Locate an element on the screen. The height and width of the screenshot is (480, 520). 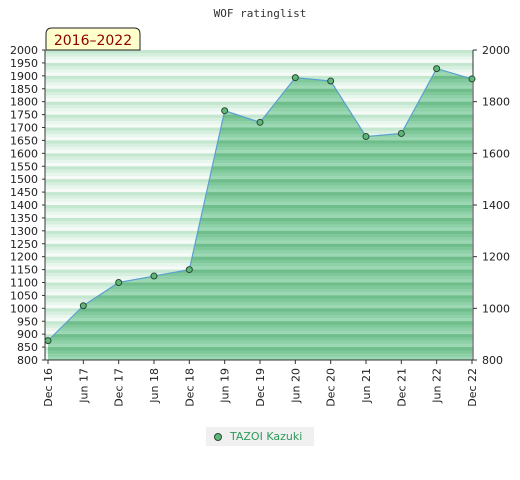
chart-title: WOF ratinglist is located at coordinates (260, 13).